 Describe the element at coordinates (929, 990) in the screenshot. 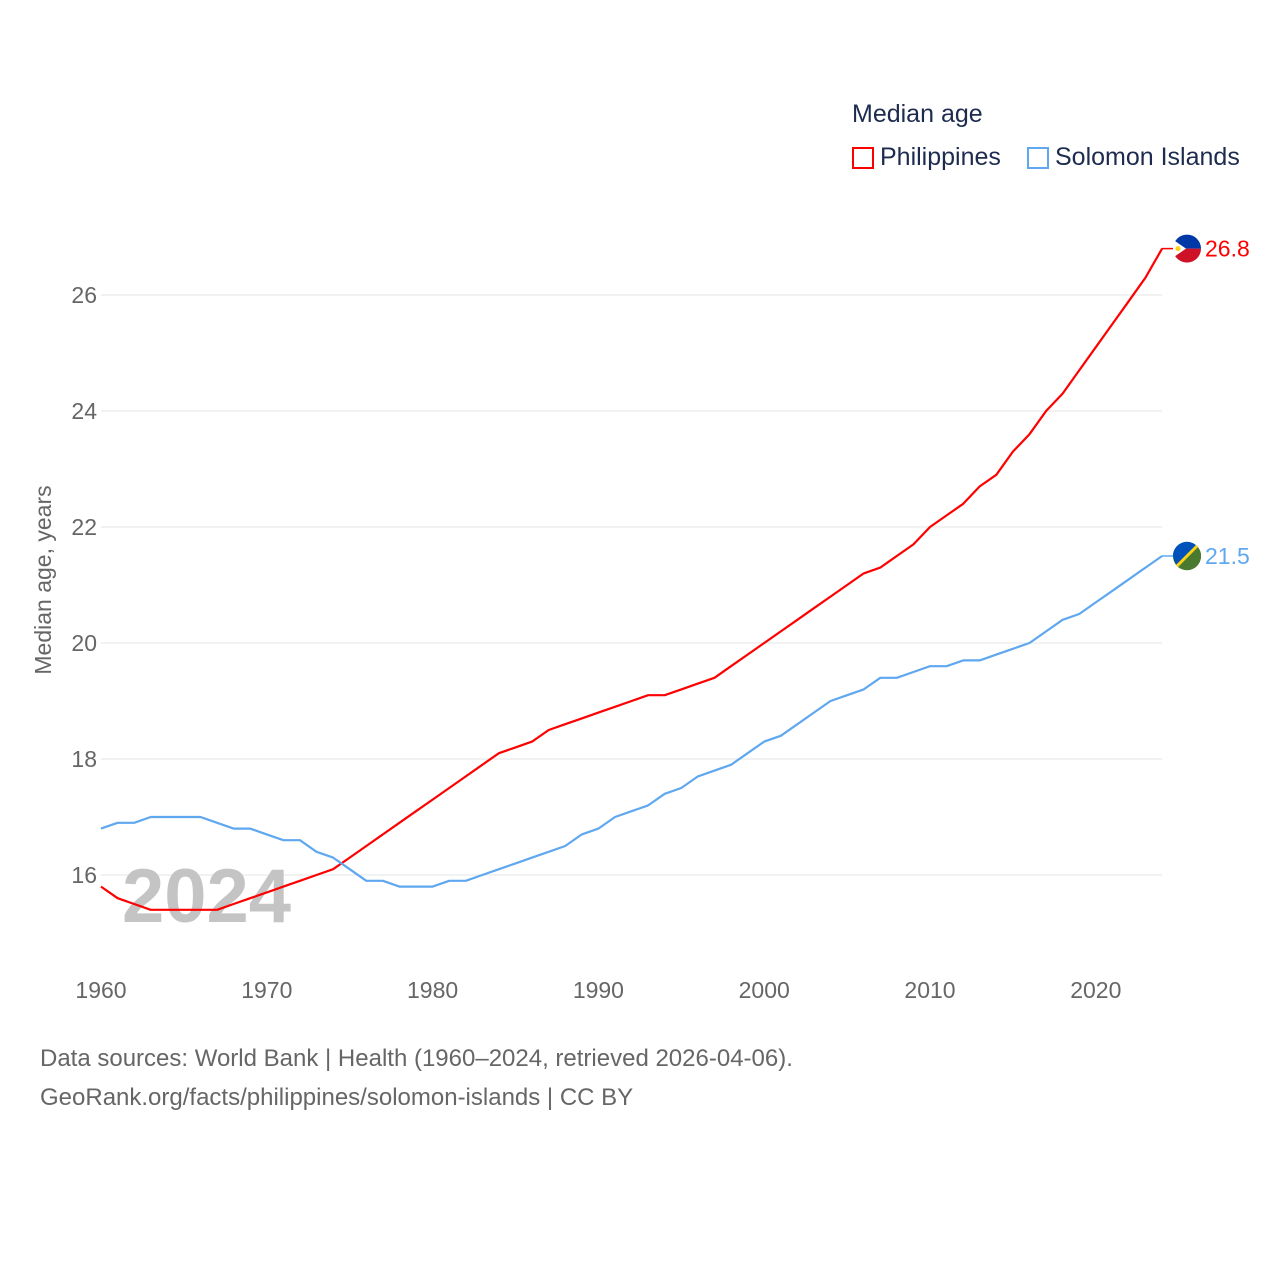

I see `x-tick-label: 2010` at that location.